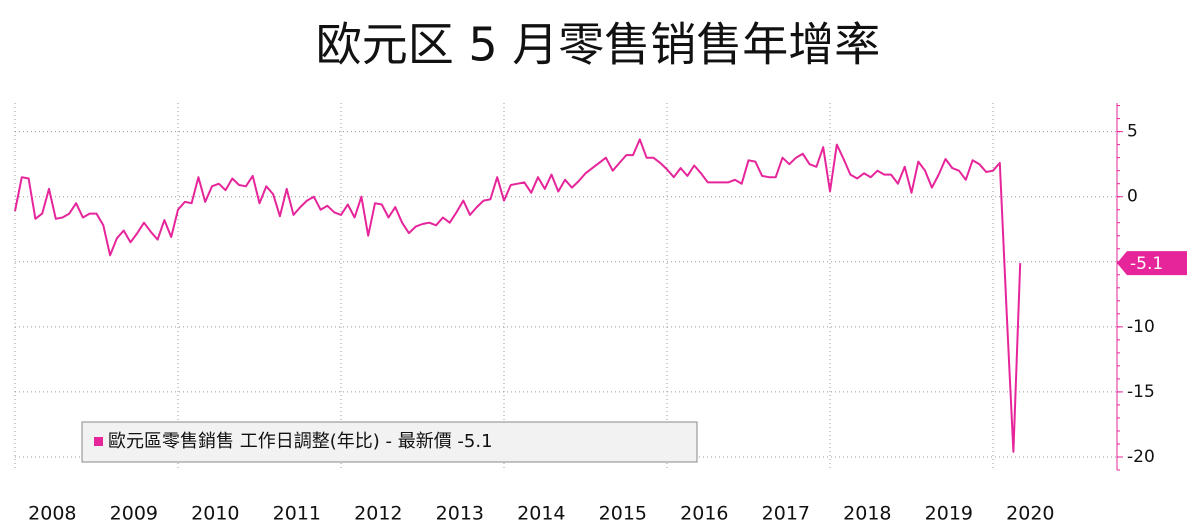 The image size is (1187, 530). What do you see at coordinates (378, 514) in the screenshot?
I see `x-tick-label: 2012` at bounding box center [378, 514].